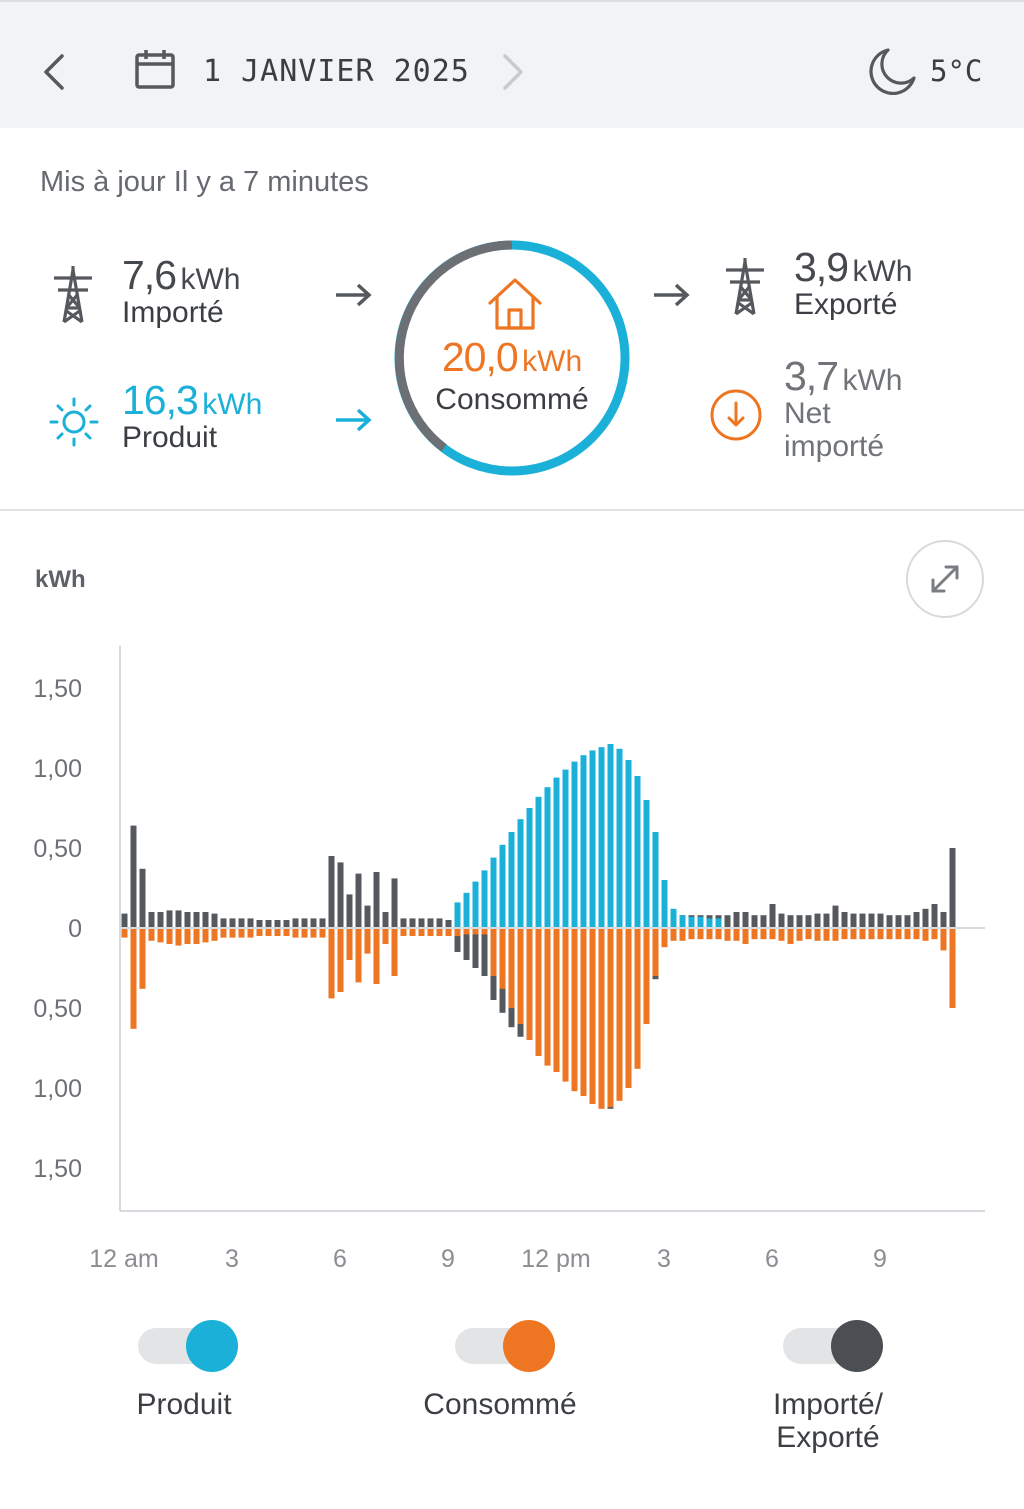 The height and width of the screenshot is (1509, 1024). I want to click on expand-button, so click(945, 579).